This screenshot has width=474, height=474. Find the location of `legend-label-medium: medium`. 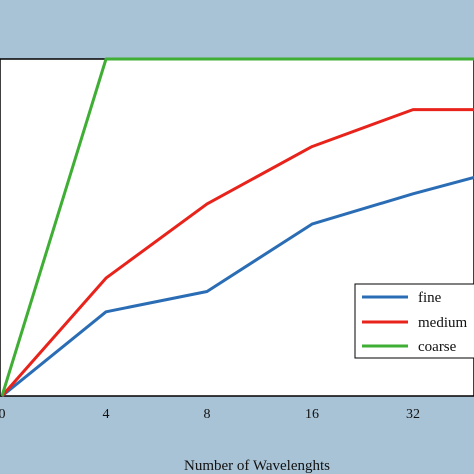

legend-label-medium: medium is located at coordinates (442, 323).